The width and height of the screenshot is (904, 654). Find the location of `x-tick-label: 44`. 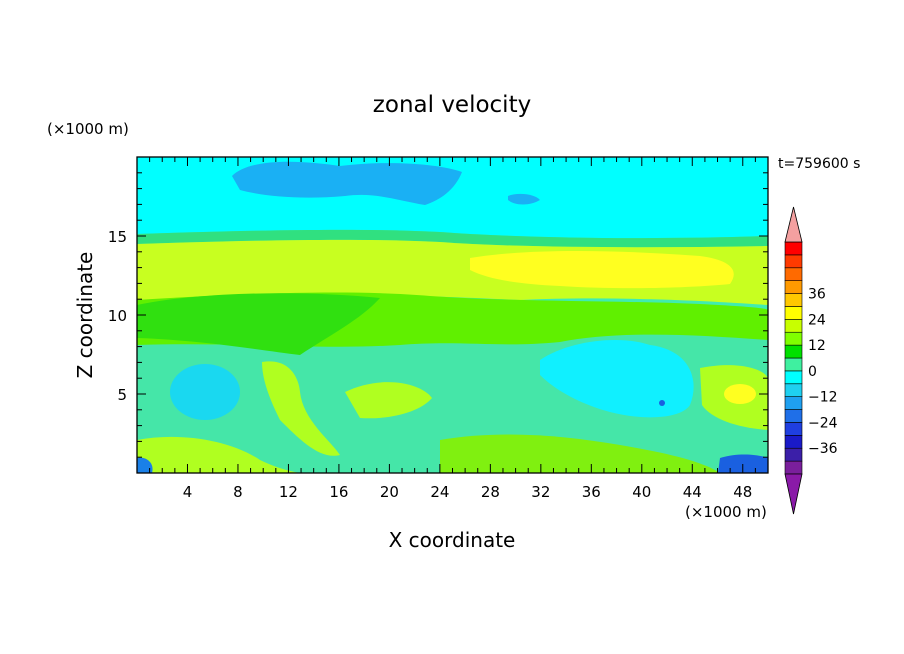

x-tick-label: 44 is located at coordinates (692, 492).